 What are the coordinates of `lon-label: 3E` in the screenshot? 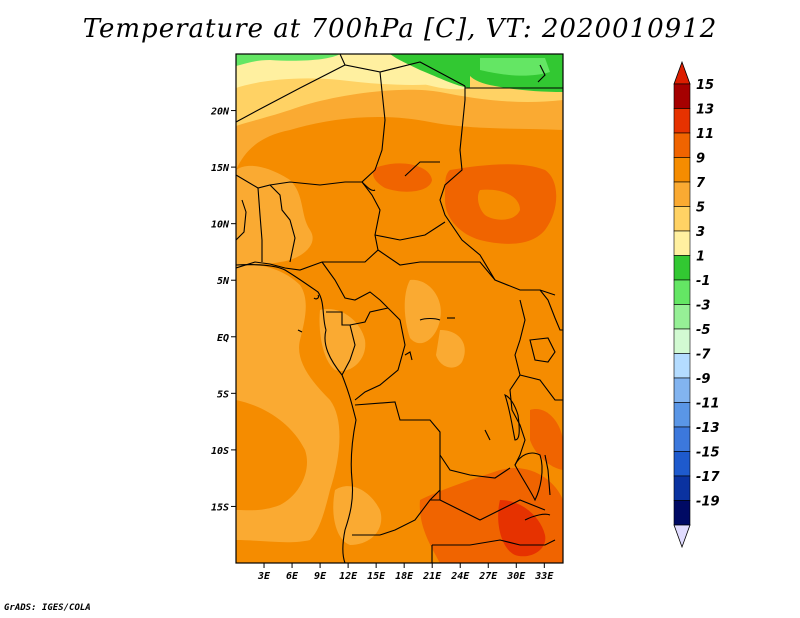 It's located at (264, 576).